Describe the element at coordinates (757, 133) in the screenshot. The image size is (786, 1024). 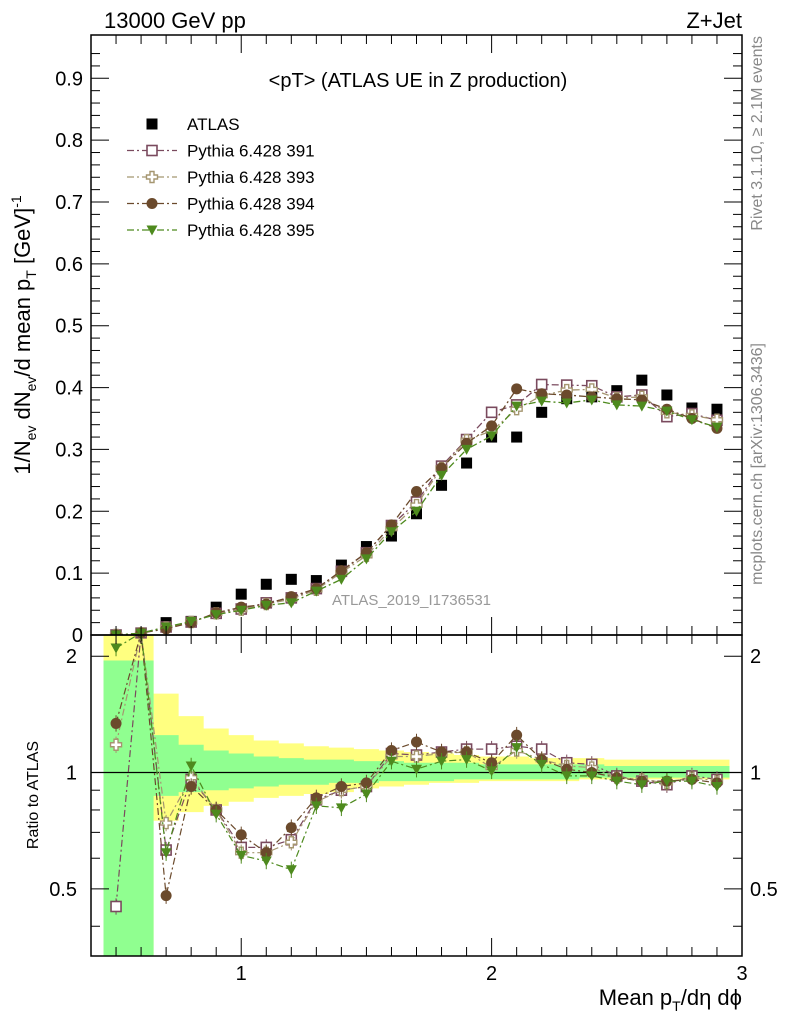
I see `rivet-label: Rivet 3.1.10, ≥ 2.1M events` at that location.